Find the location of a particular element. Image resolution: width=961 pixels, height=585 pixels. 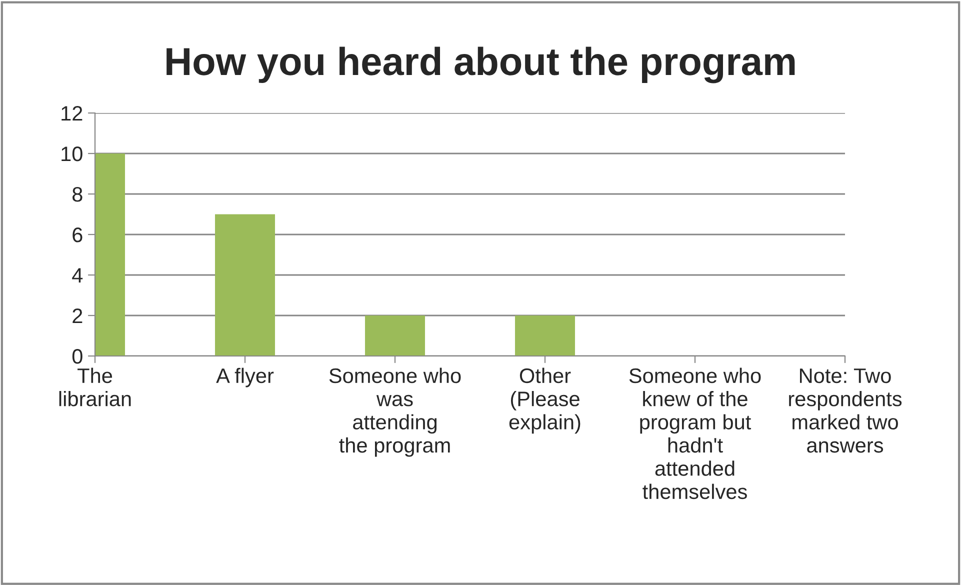

y-tick-label: 2 is located at coordinates (77, 316).